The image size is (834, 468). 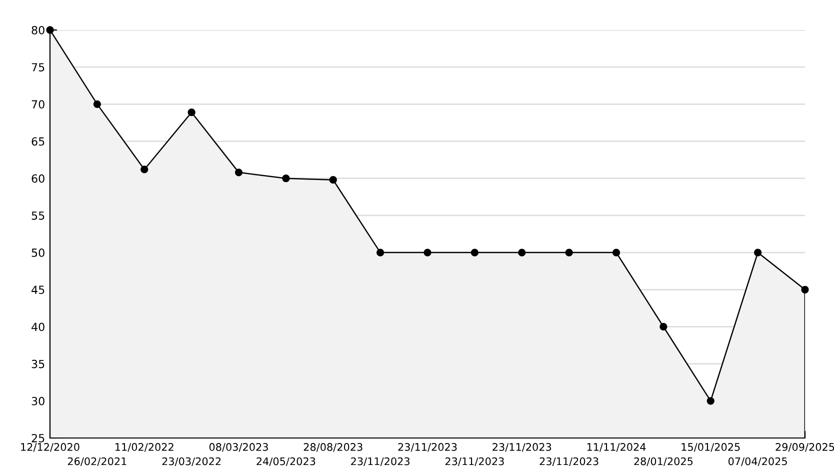 What do you see at coordinates (333, 447) in the screenshot?
I see `x-tick-label: 28/08/2023` at bounding box center [333, 447].